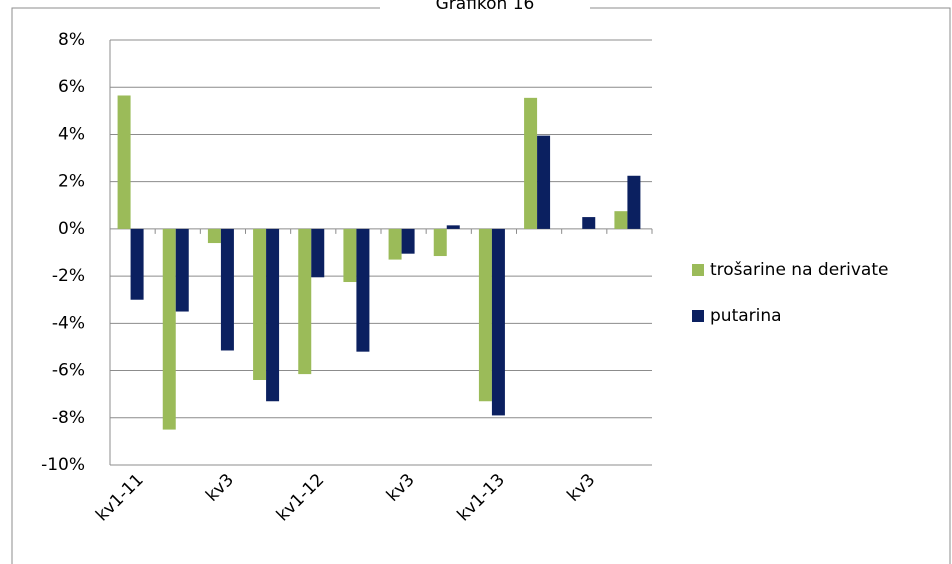  What do you see at coordinates (68, 276) in the screenshot?
I see `y-tick-label: -2%` at bounding box center [68, 276].